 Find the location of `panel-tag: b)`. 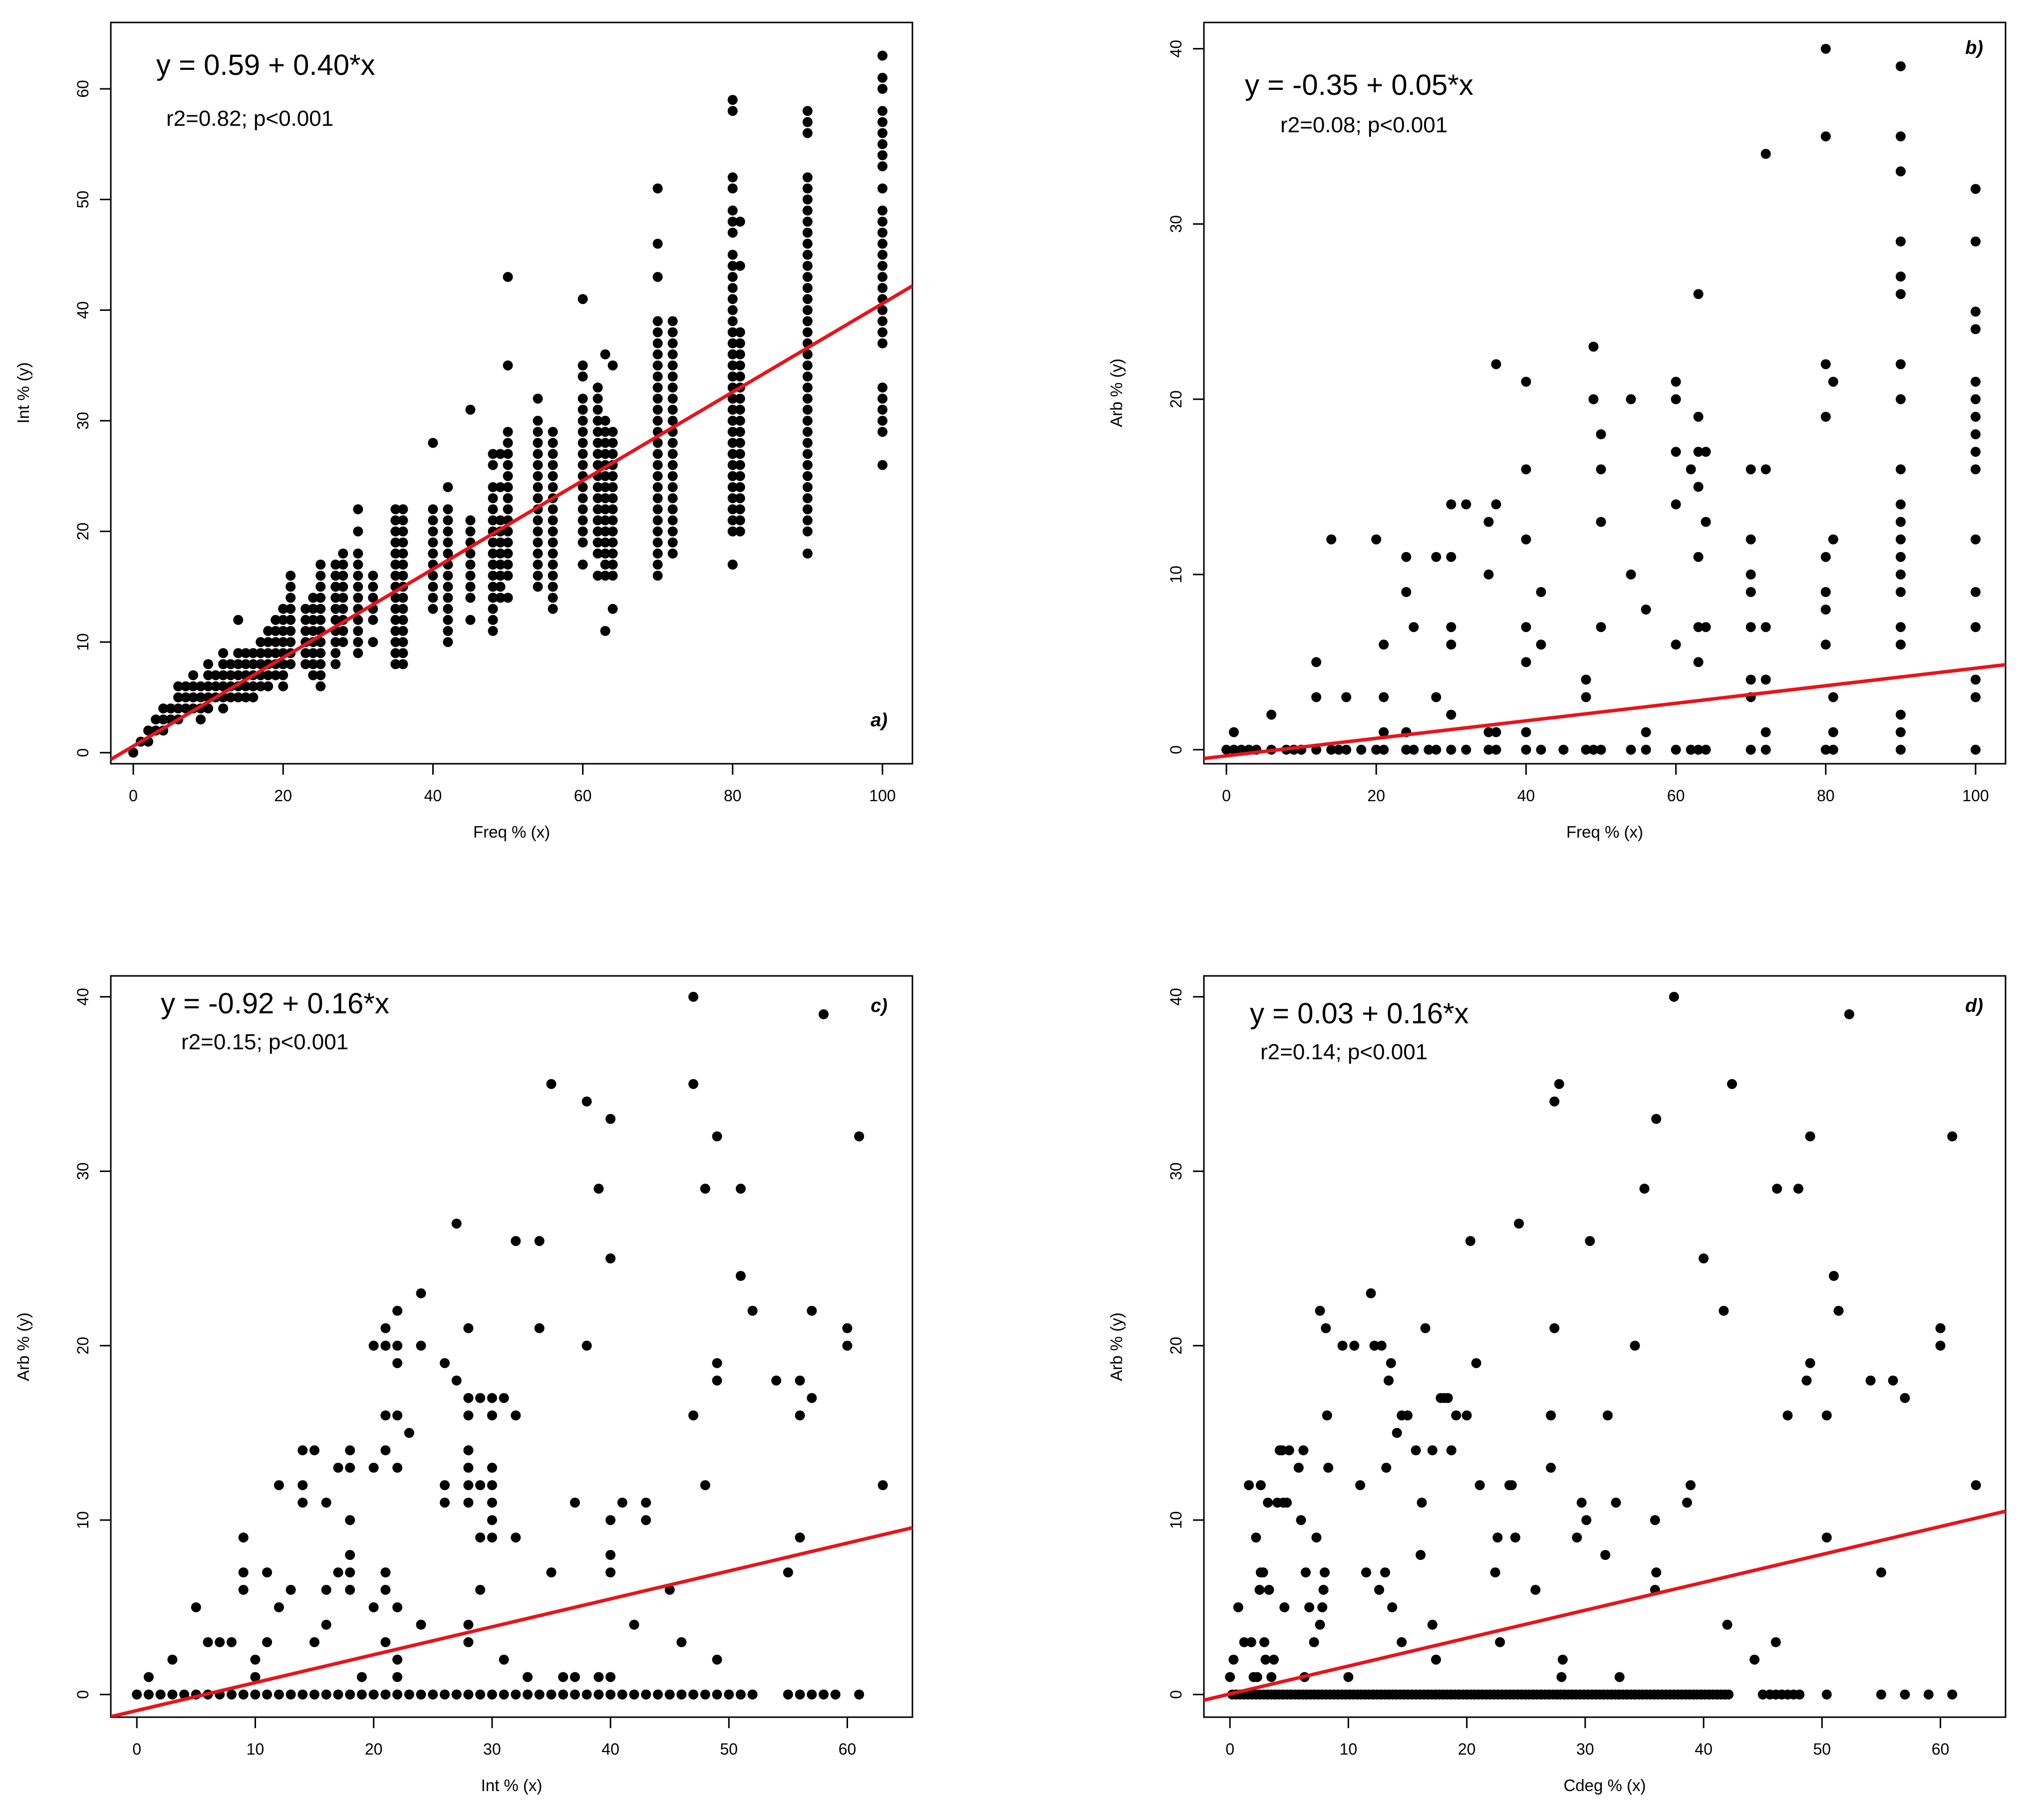

panel-tag: b) is located at coordinates (1974, 47).